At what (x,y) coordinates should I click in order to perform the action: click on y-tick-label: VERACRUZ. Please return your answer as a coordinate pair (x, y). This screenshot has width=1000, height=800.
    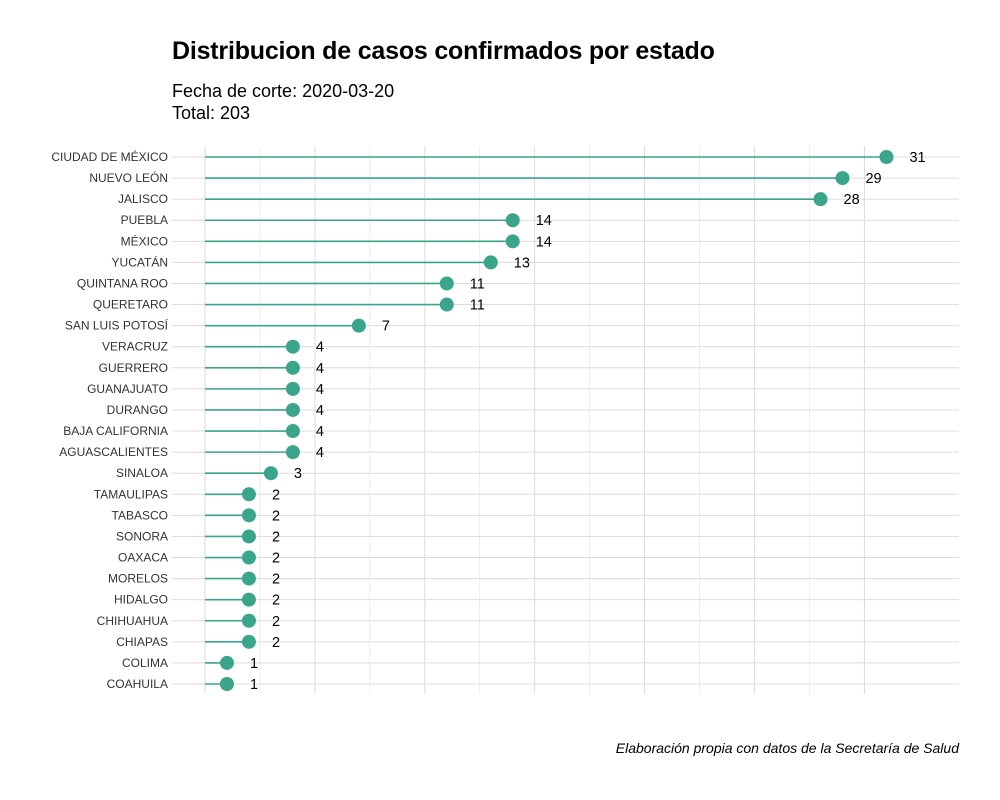
    Looking at the image, I should click on (135, 347).